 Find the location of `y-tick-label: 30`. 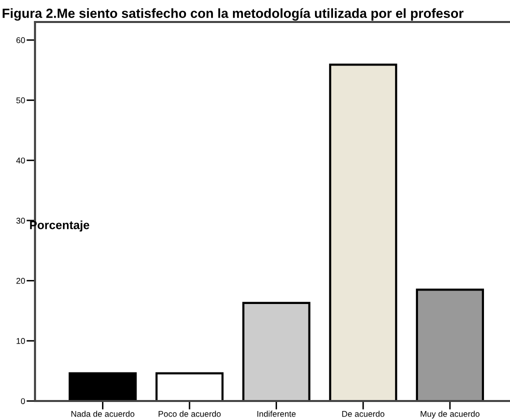

y-tick-label: 30 is located at coordinates (20, 221).